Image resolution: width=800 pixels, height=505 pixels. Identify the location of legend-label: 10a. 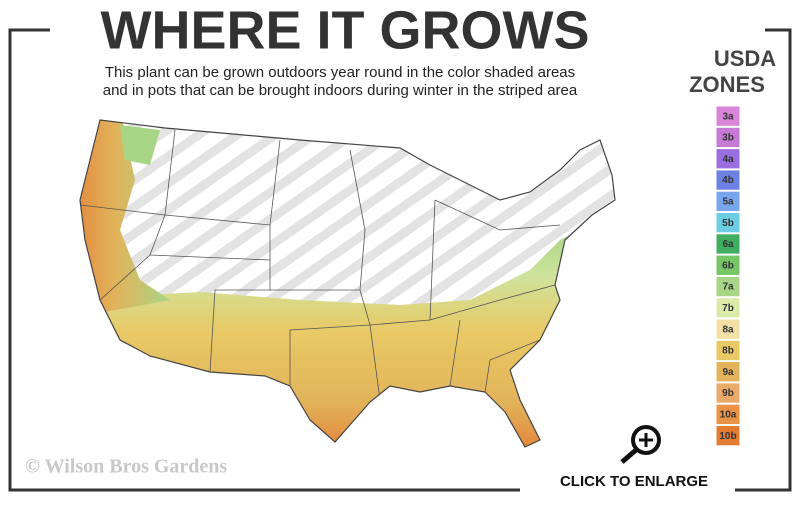
(728, 414).